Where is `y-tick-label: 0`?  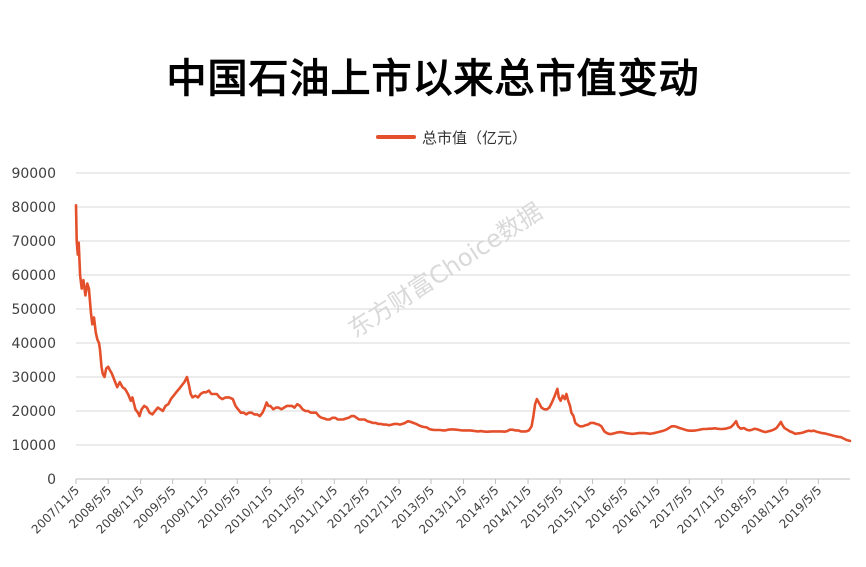
y-tick-label: 0 is located at coordinates (51, 480).